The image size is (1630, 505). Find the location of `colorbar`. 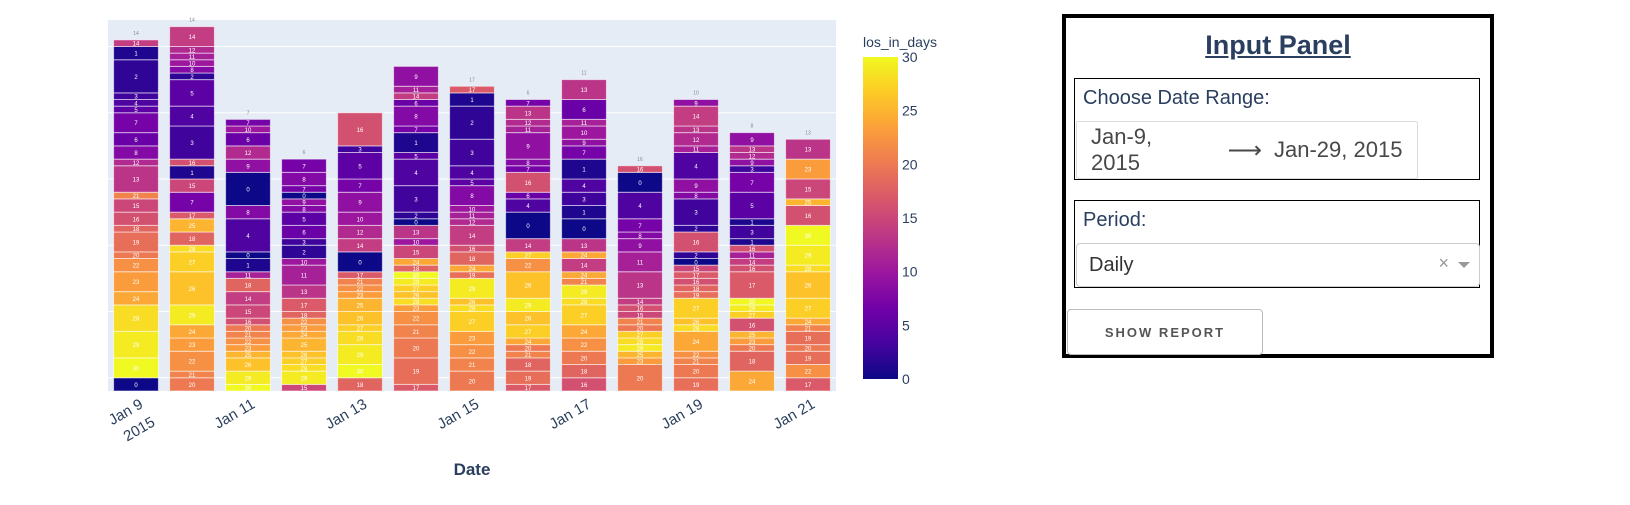

colorbar is located at coordinates (880, 218).